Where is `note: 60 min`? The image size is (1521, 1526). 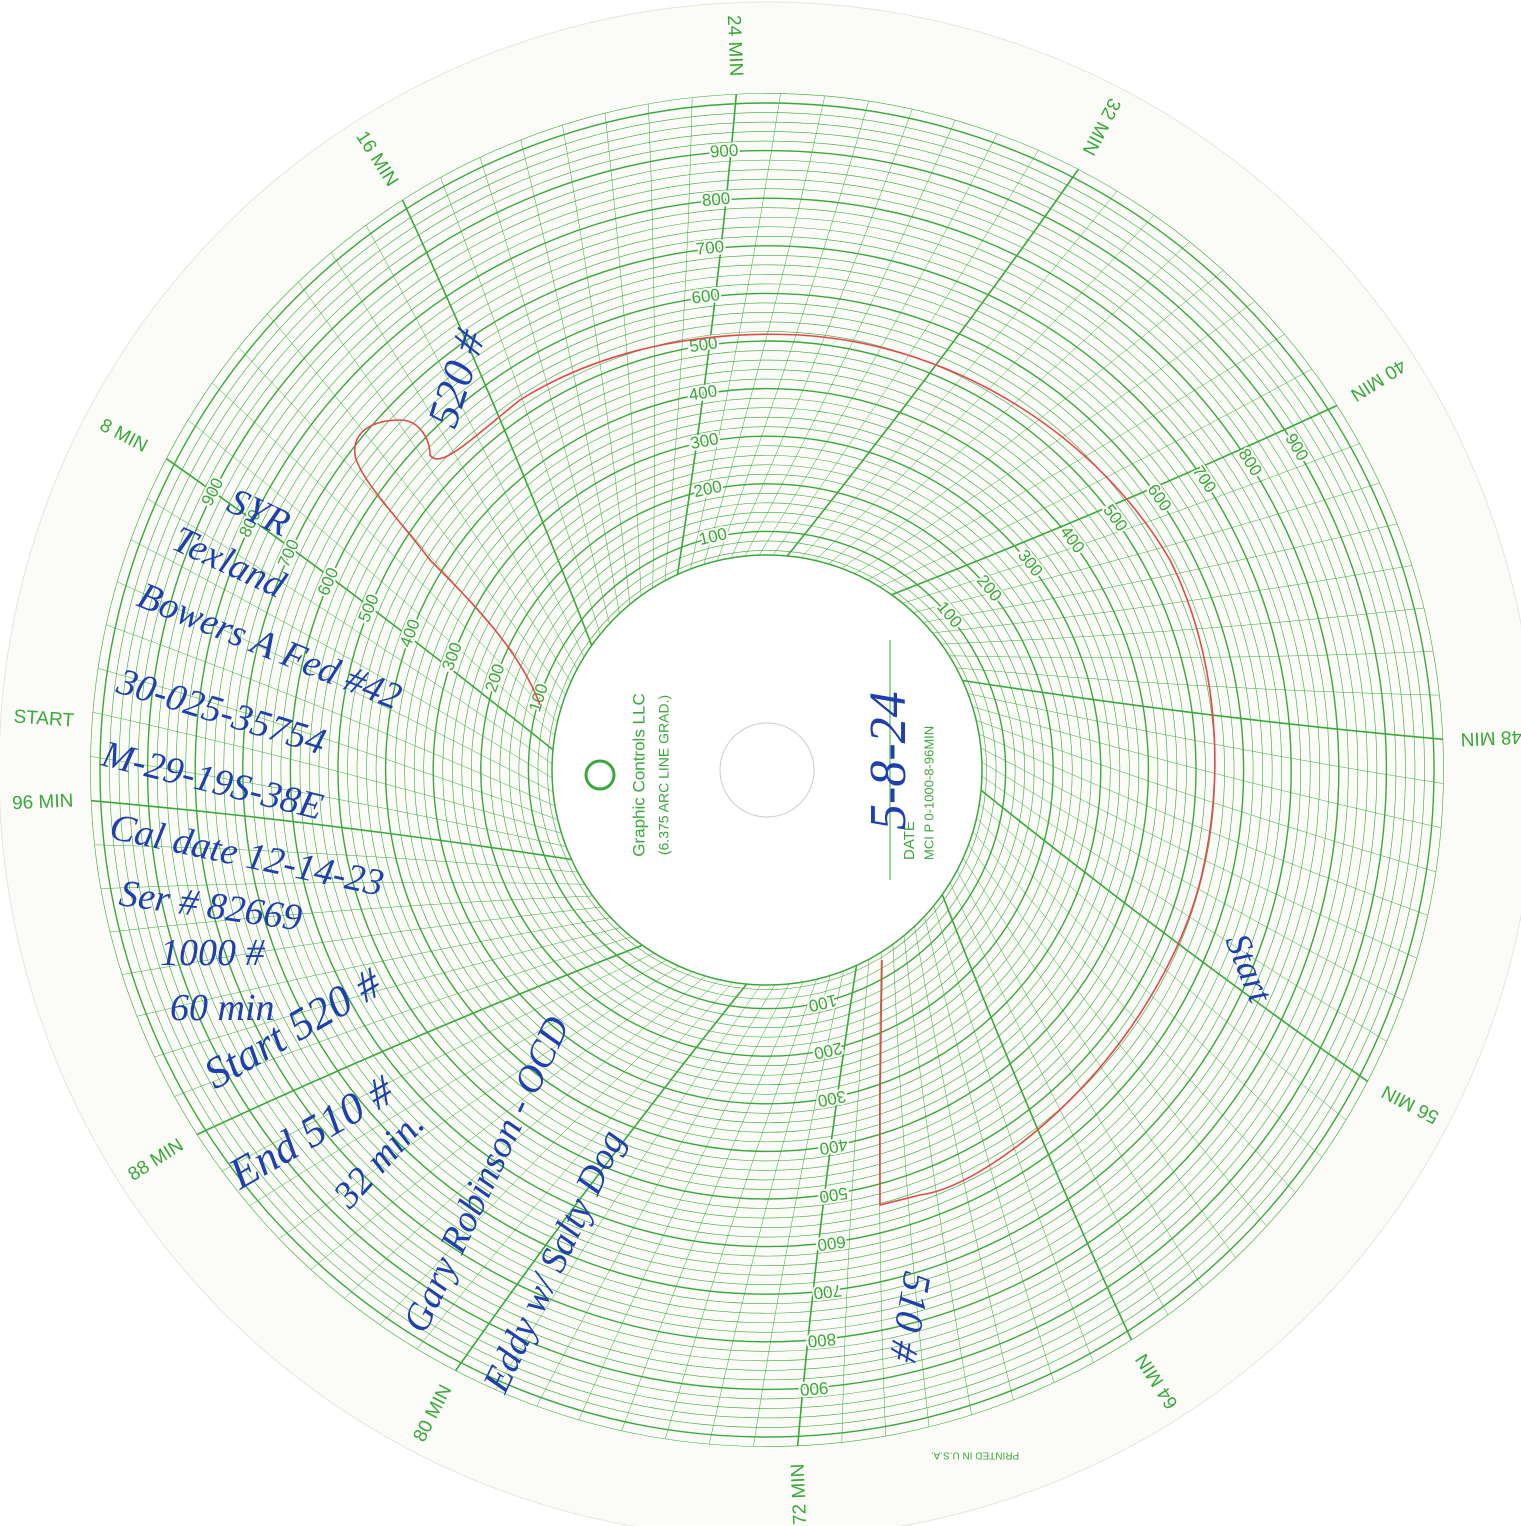 note: 60 min is located at coordinates (222, 1008).